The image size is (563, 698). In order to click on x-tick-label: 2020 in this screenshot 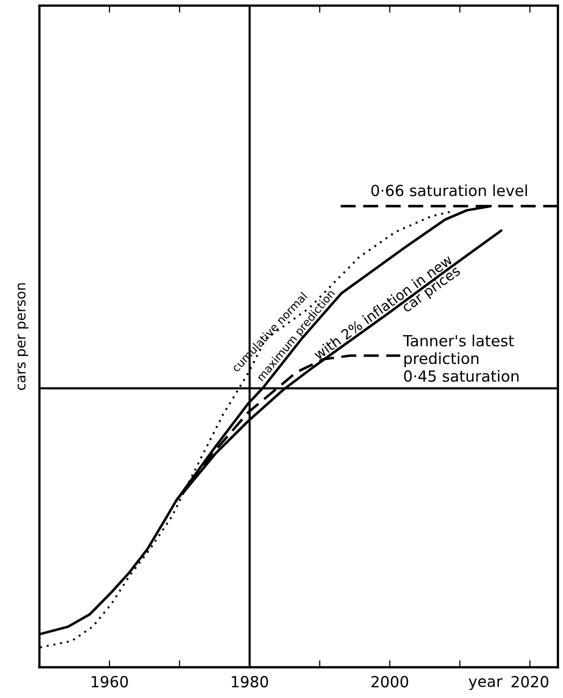, I will do `click(530, 682)`.